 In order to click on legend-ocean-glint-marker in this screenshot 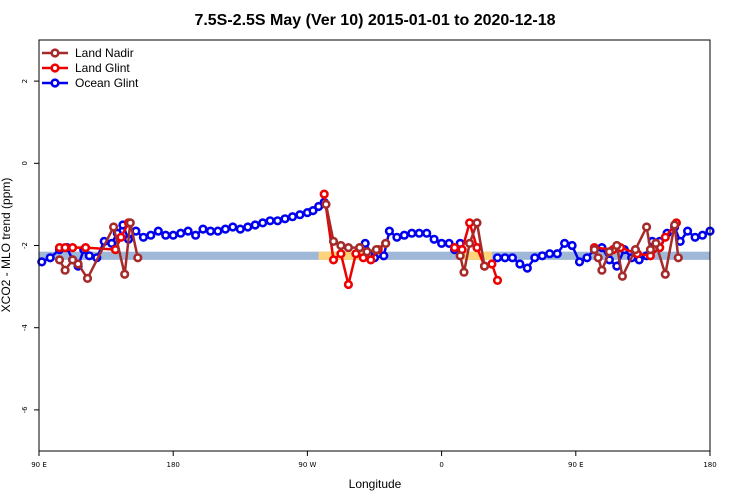, I will do `click(55, 83)`.